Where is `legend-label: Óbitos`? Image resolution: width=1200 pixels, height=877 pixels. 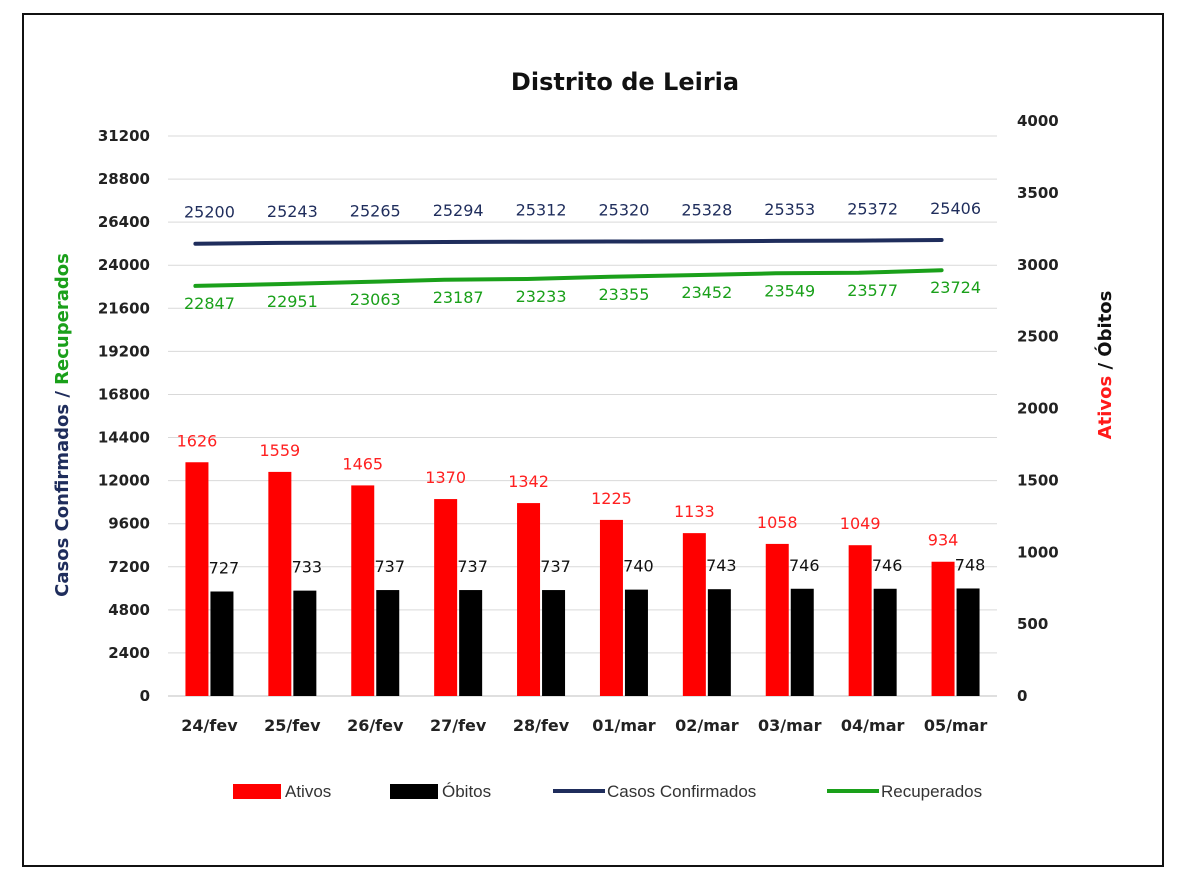 legend-label: Óbitos is located at coordinates (466, 791).